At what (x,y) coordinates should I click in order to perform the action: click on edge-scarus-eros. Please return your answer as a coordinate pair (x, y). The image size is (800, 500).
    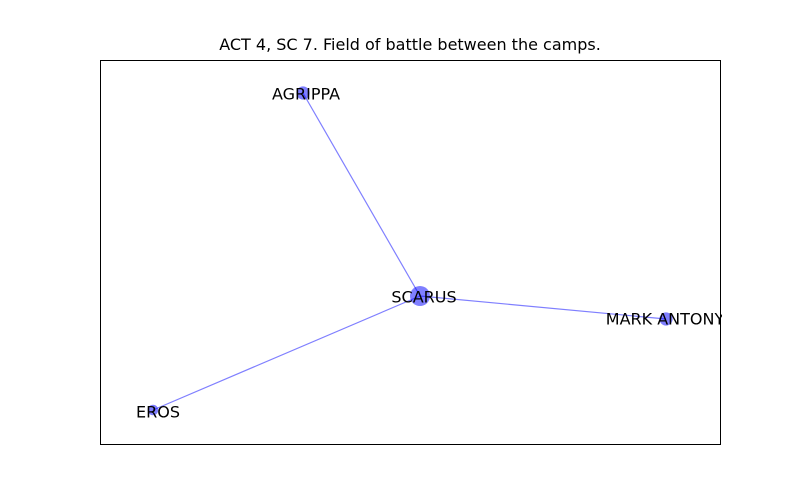
    Looking at the image, I should click on (286, 353).